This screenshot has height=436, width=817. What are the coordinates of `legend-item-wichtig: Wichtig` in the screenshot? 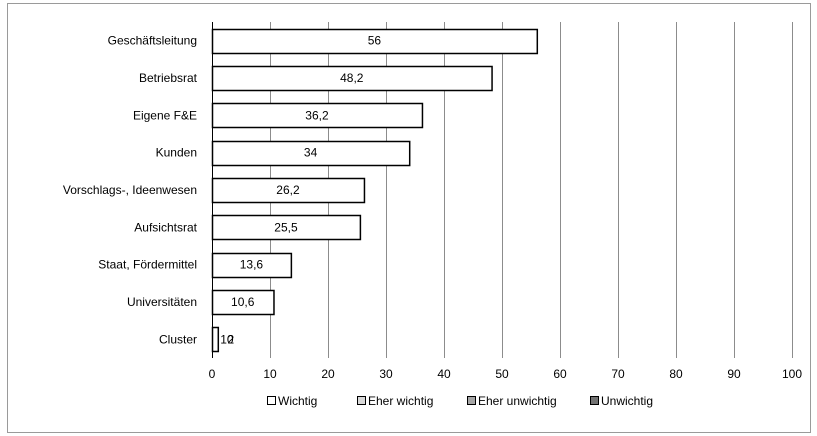 It's located at (292, 401).